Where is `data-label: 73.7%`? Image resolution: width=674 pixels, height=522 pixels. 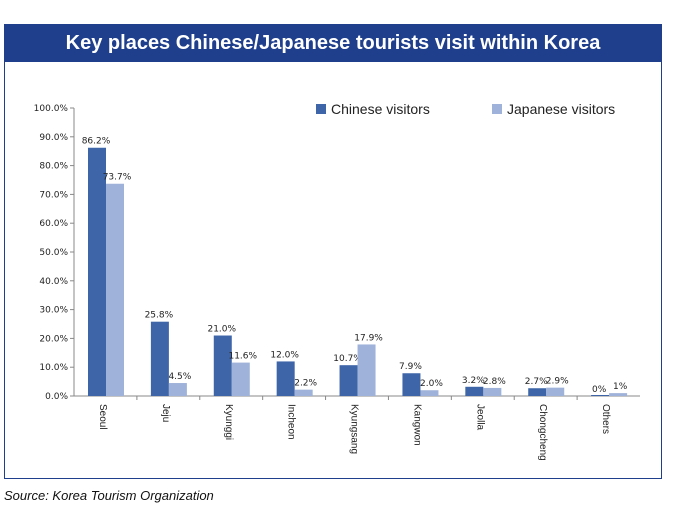 data-label: 73.7% is located at coordinates (117, 178).